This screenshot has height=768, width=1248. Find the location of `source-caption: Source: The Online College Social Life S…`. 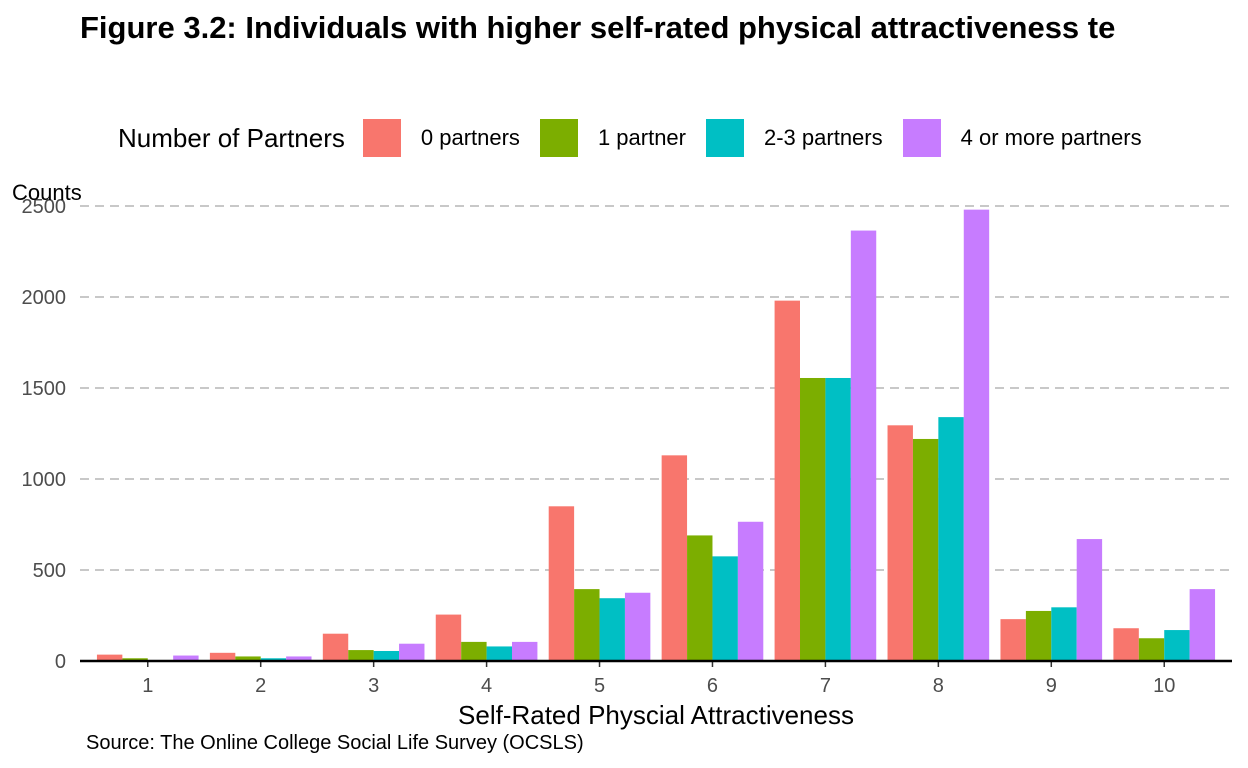

source-caption: Source: The Online College Social Life S… is located at coordinates (335, 743).